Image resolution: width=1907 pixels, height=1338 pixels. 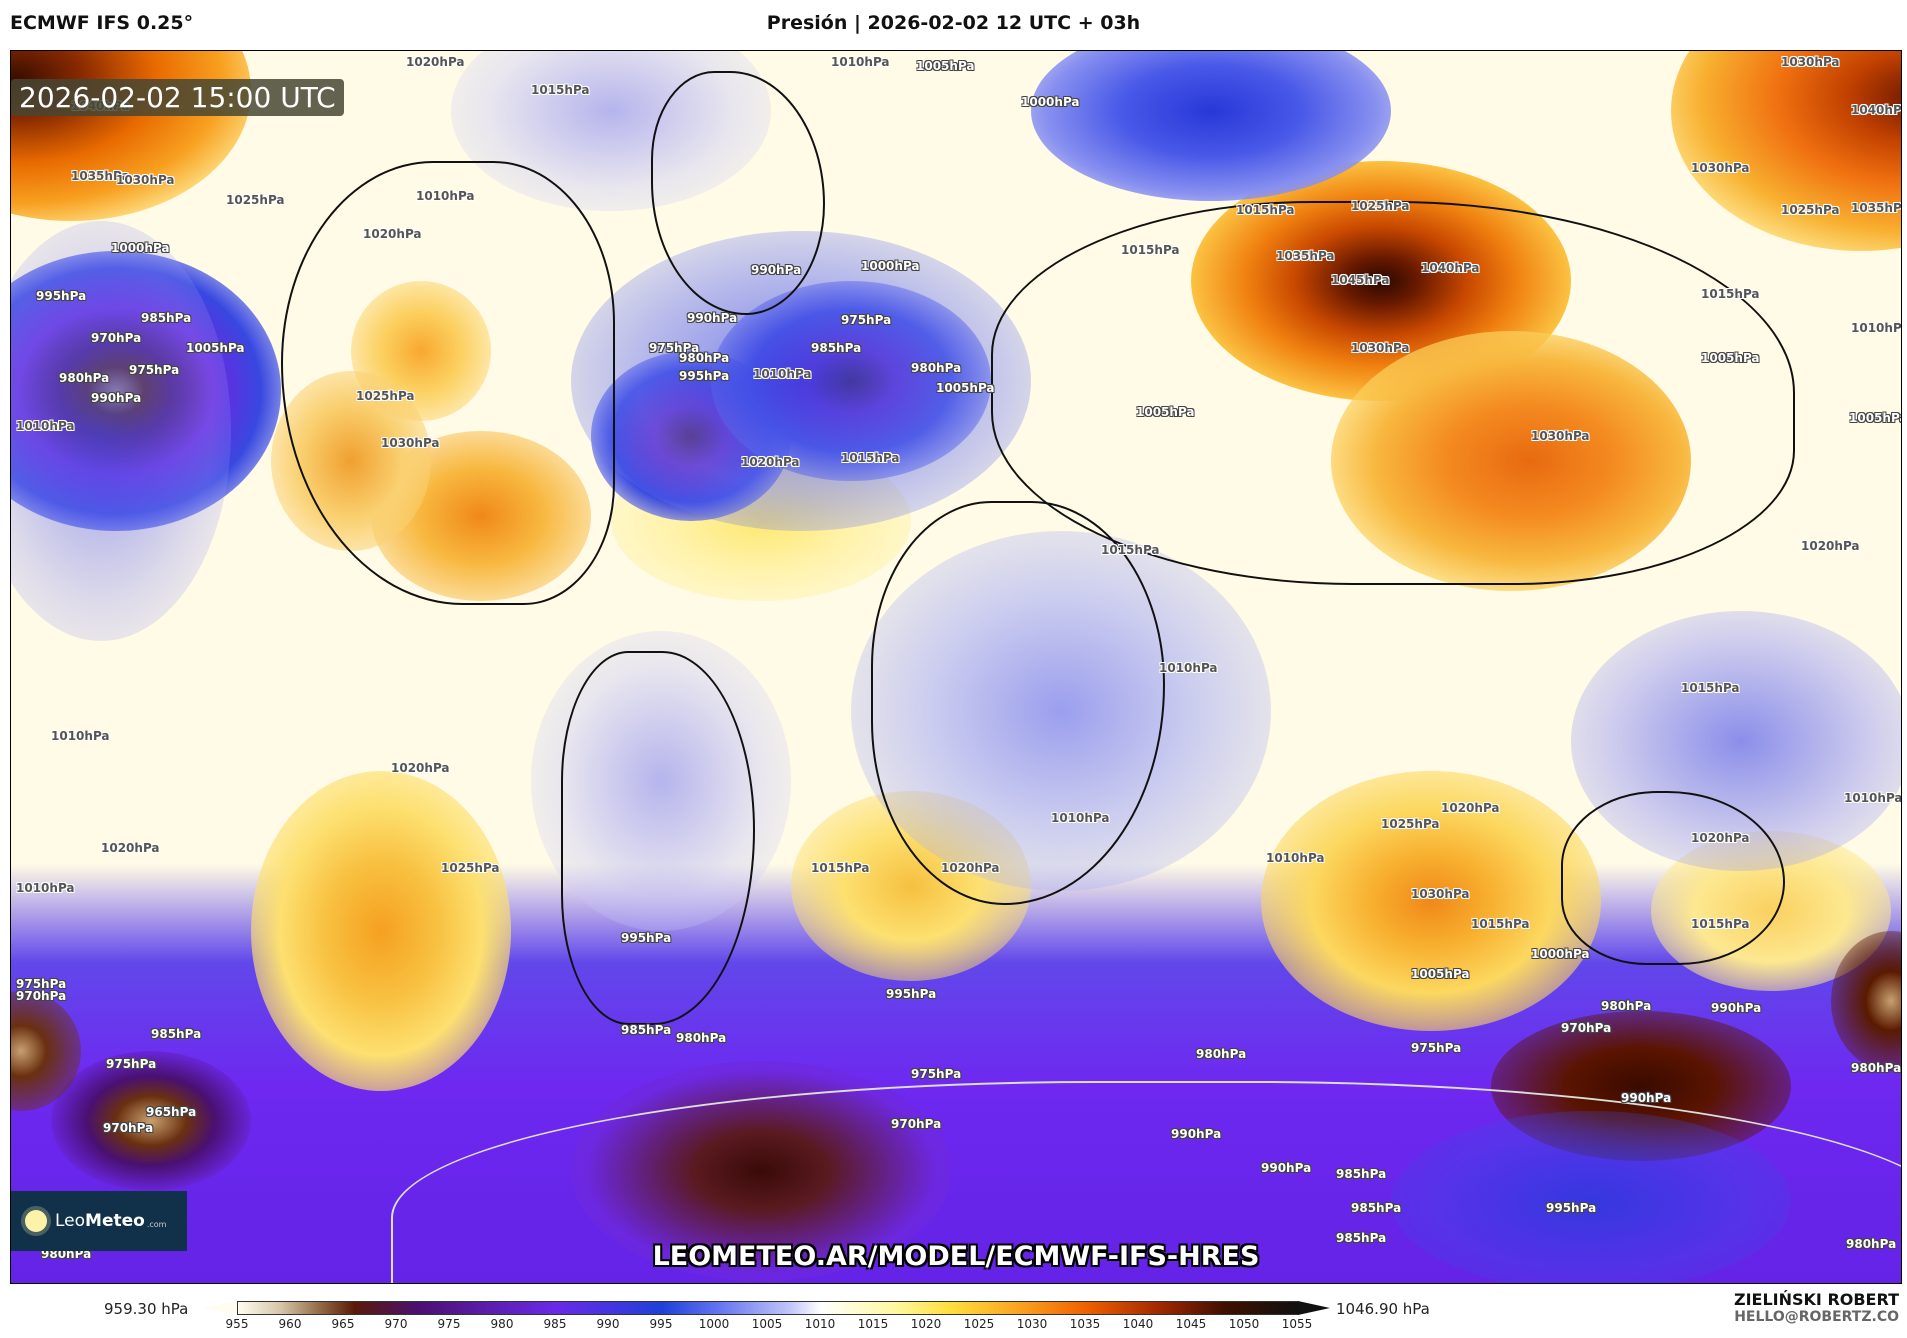 What do you see at coordinates (953, 23) in the screenshot?
I see `chart-title: Presión | 2026-02-02 12 UTC + 03h` at bounding box center [953, 23].